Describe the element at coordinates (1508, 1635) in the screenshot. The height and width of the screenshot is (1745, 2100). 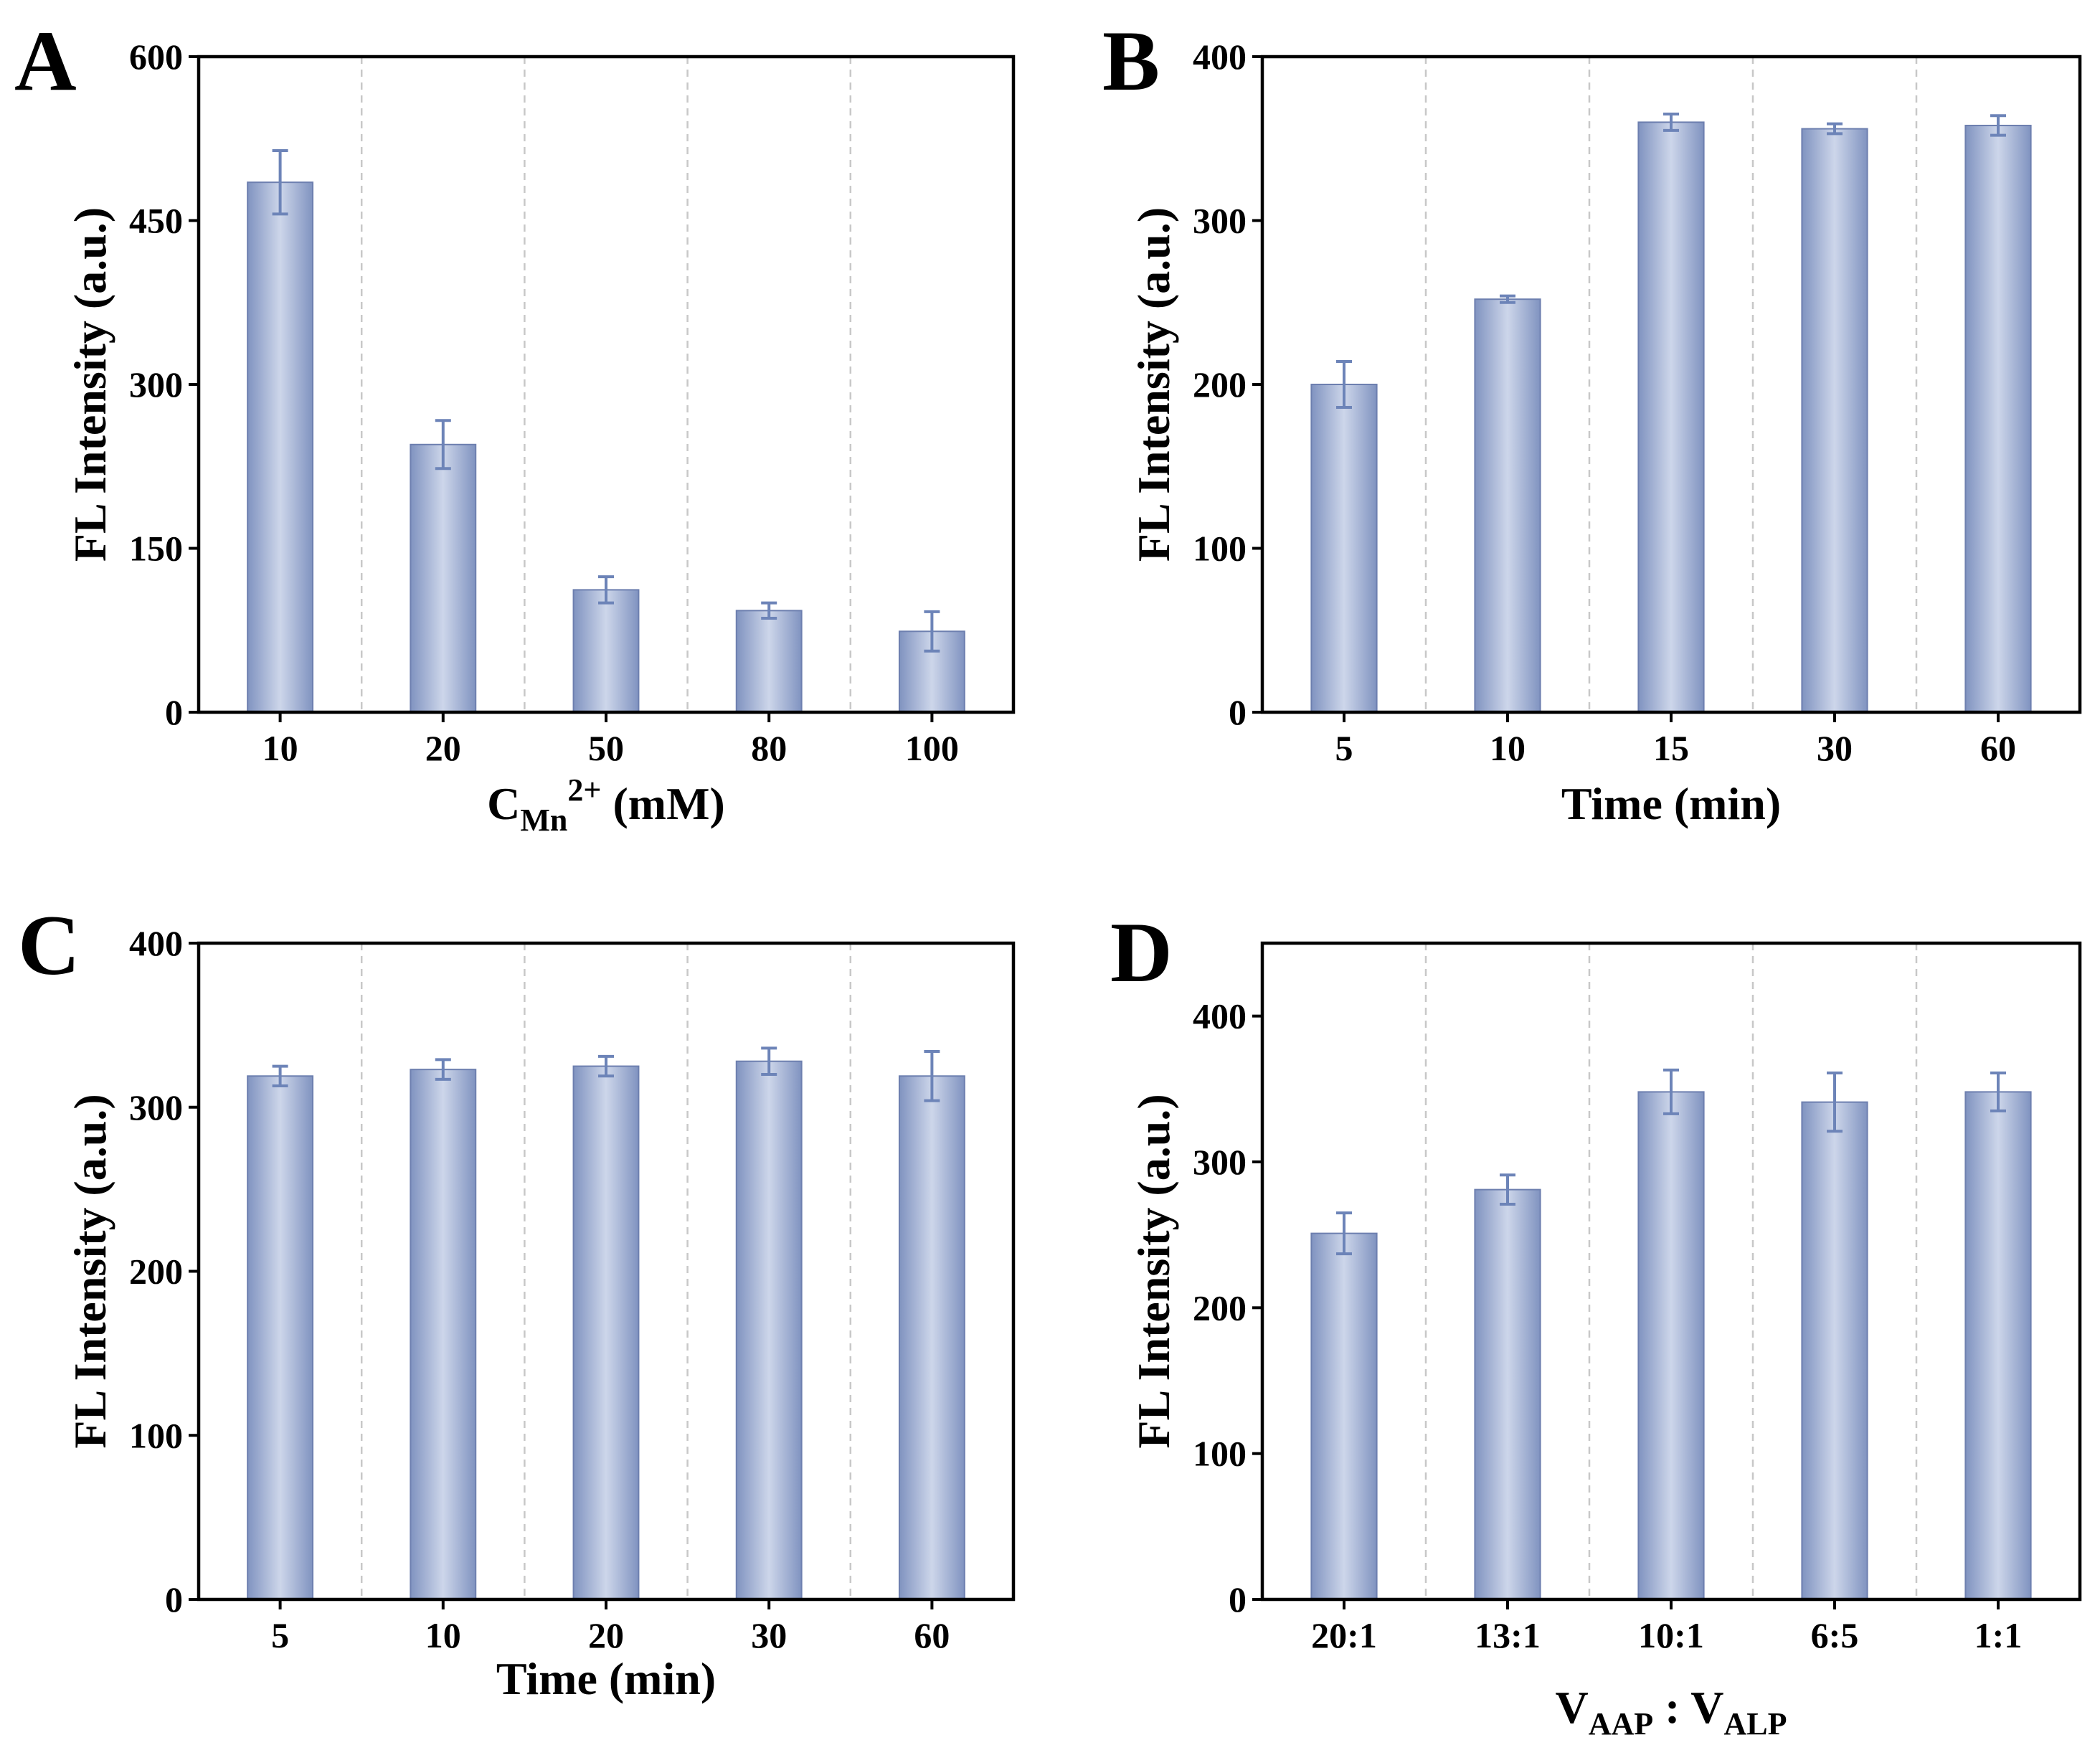
I see `x-tick-label: 13:1` at that location.